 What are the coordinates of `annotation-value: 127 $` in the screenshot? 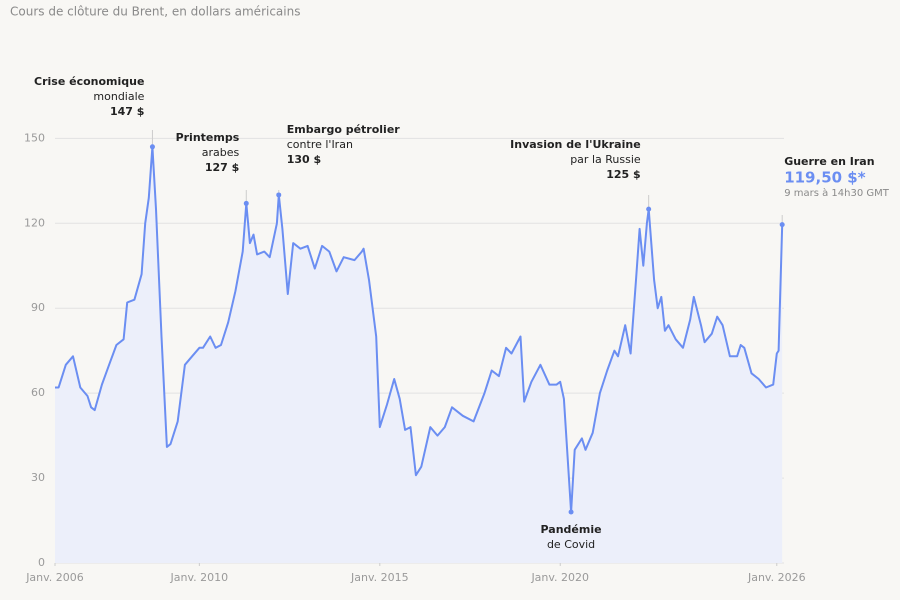 It's located at (222, 167).